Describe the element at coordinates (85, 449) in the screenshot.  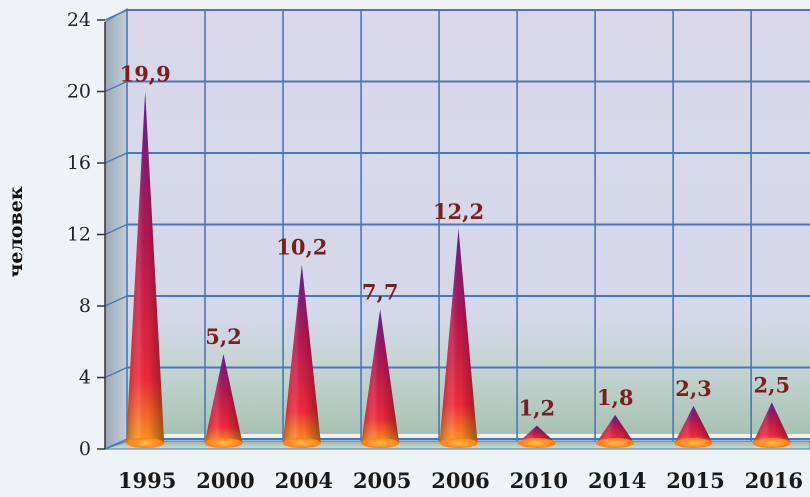
I see `y-tick-label: 0` at that location.